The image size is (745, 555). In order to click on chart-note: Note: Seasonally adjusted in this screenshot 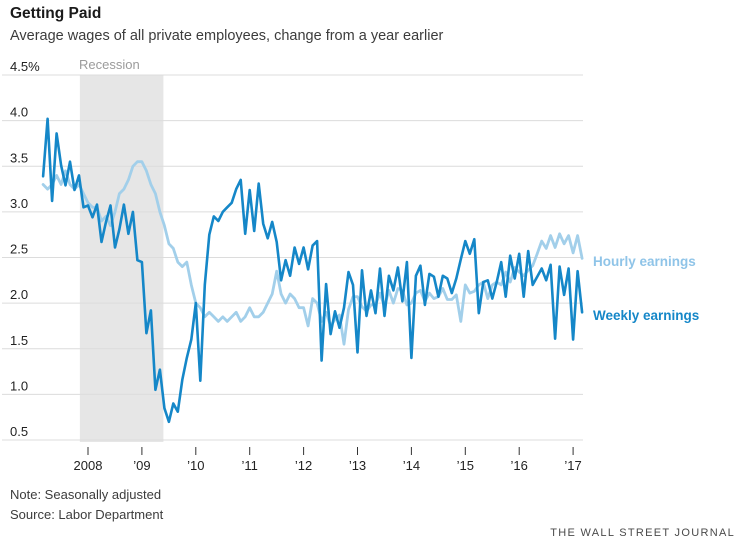, I will do `click(86, 494)`.